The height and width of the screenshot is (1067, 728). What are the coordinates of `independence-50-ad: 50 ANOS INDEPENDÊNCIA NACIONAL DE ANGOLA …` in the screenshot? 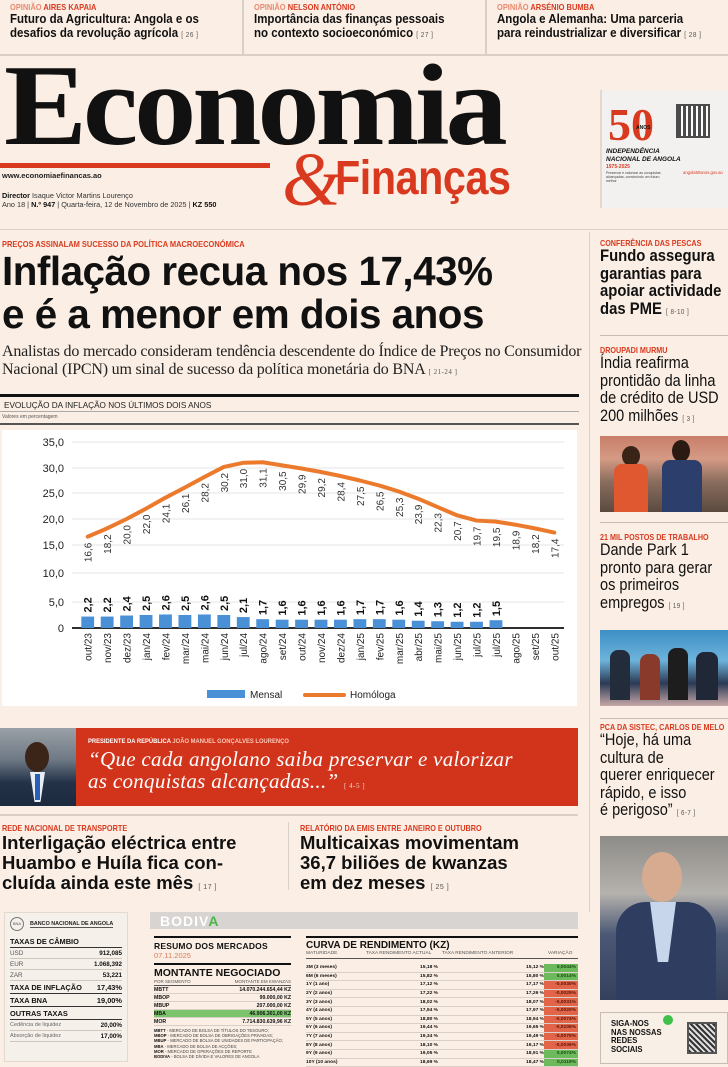 It's located at (664, 149).